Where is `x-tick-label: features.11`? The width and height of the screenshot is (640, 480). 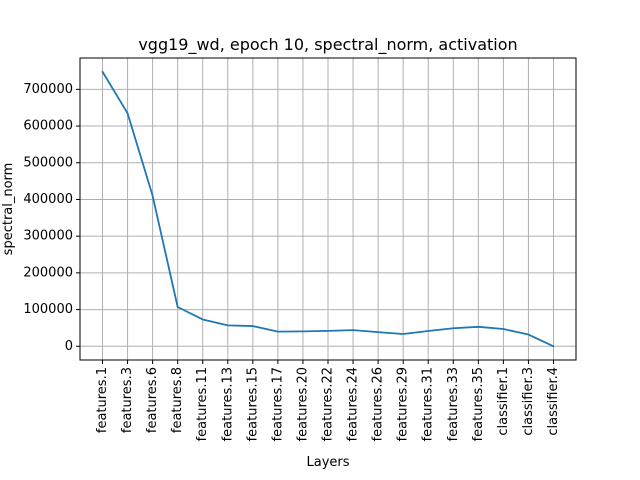
x-tick-label: features.11 is located at coordinates (202, 404).